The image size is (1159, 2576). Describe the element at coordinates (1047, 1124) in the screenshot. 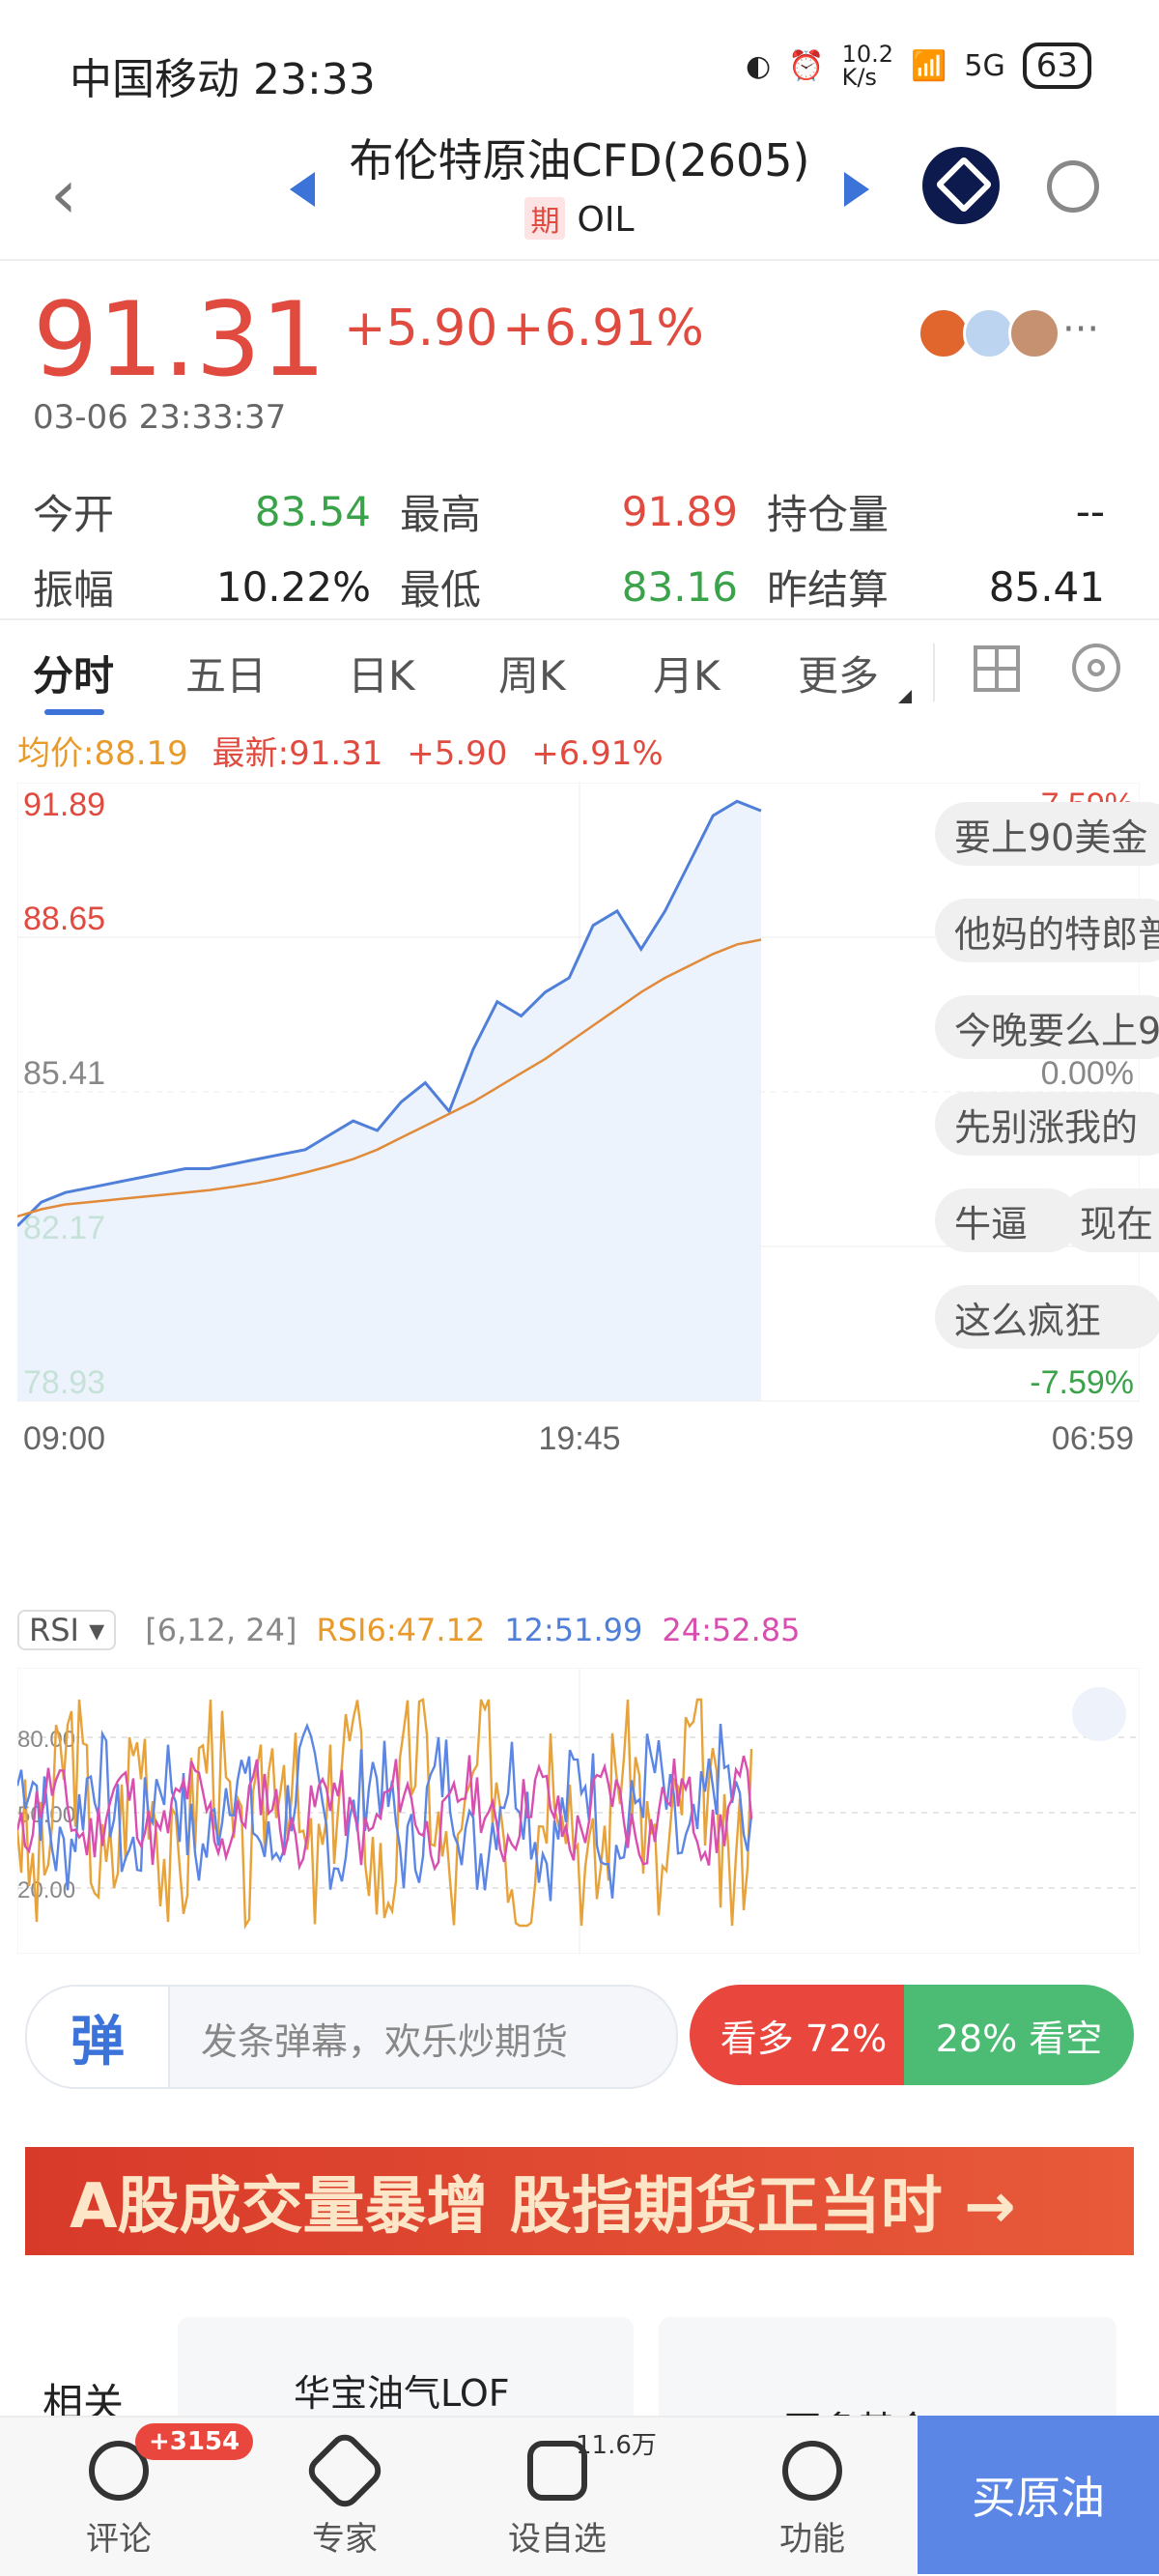

I see `danmaku-bubble: 先别涨我的` at that location.